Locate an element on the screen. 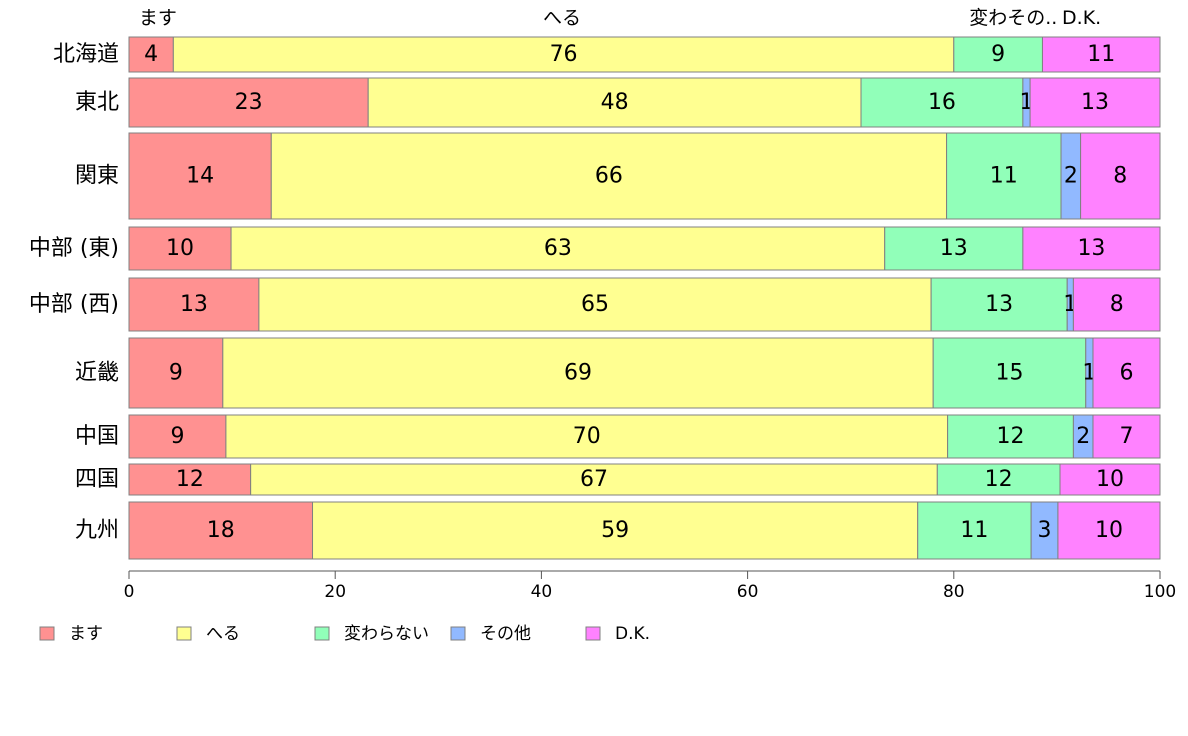  x-tick-label: 0 is located at coordinates (129, 592).